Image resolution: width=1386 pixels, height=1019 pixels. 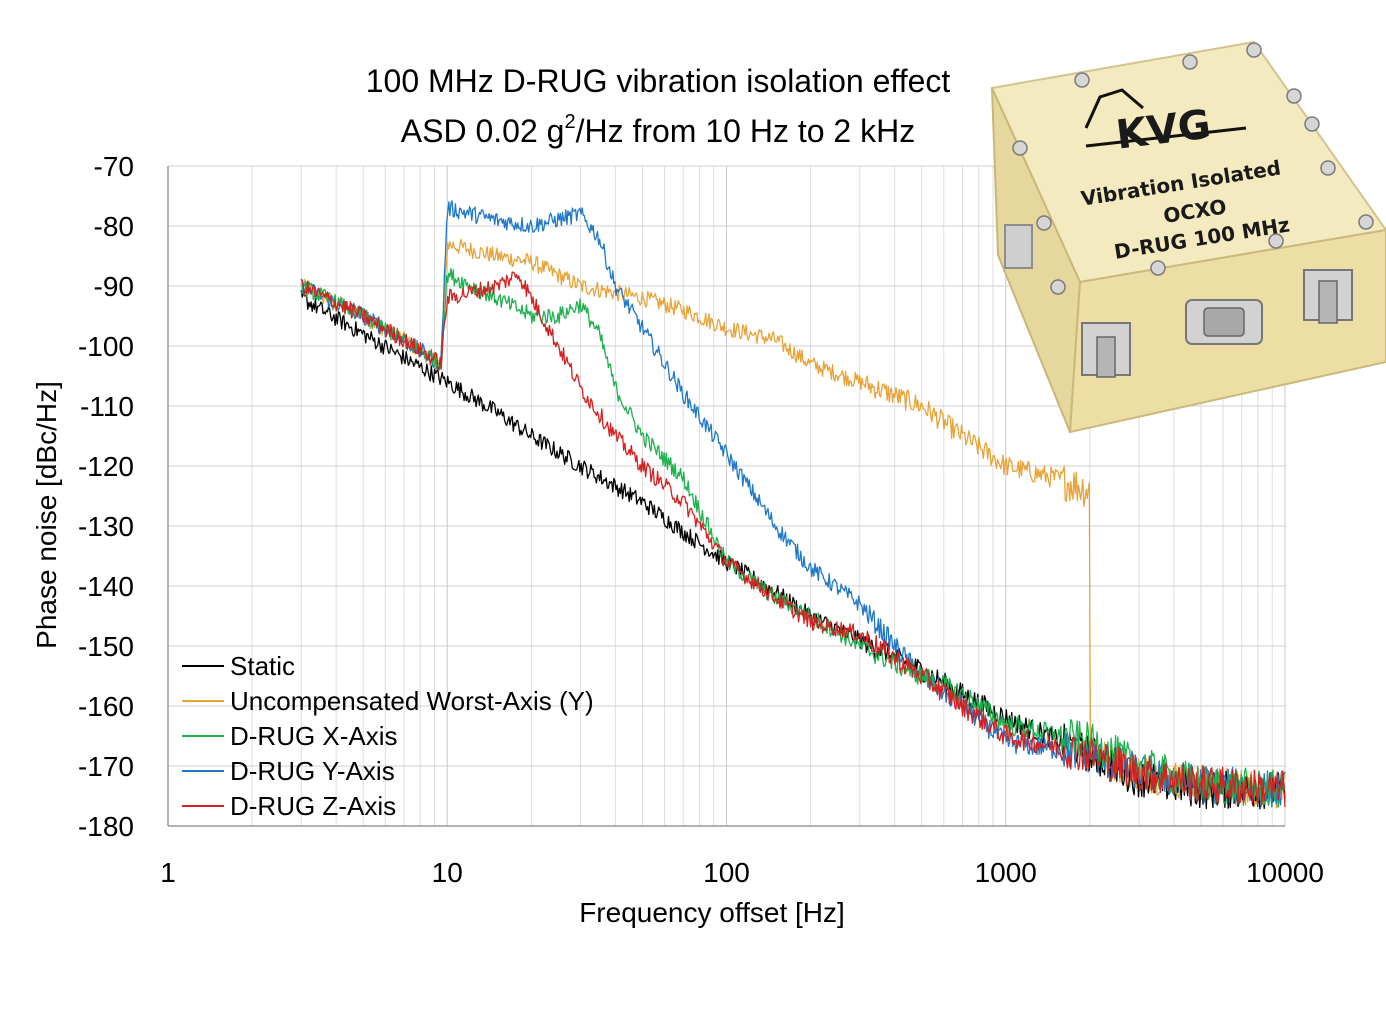 What do you see at coordinates (1114, 108) in the screenshot?
I see `logo-icon` at bounding box center [1114, 108].